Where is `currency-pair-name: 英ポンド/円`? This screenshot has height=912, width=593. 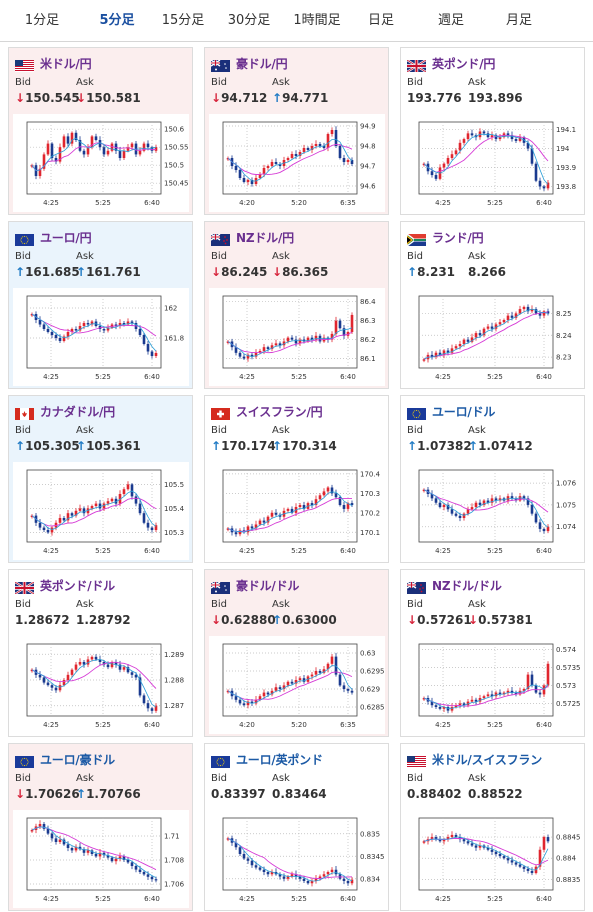
currency-pair-name: 英ポンド/円 is located at coordinates (464, 63).